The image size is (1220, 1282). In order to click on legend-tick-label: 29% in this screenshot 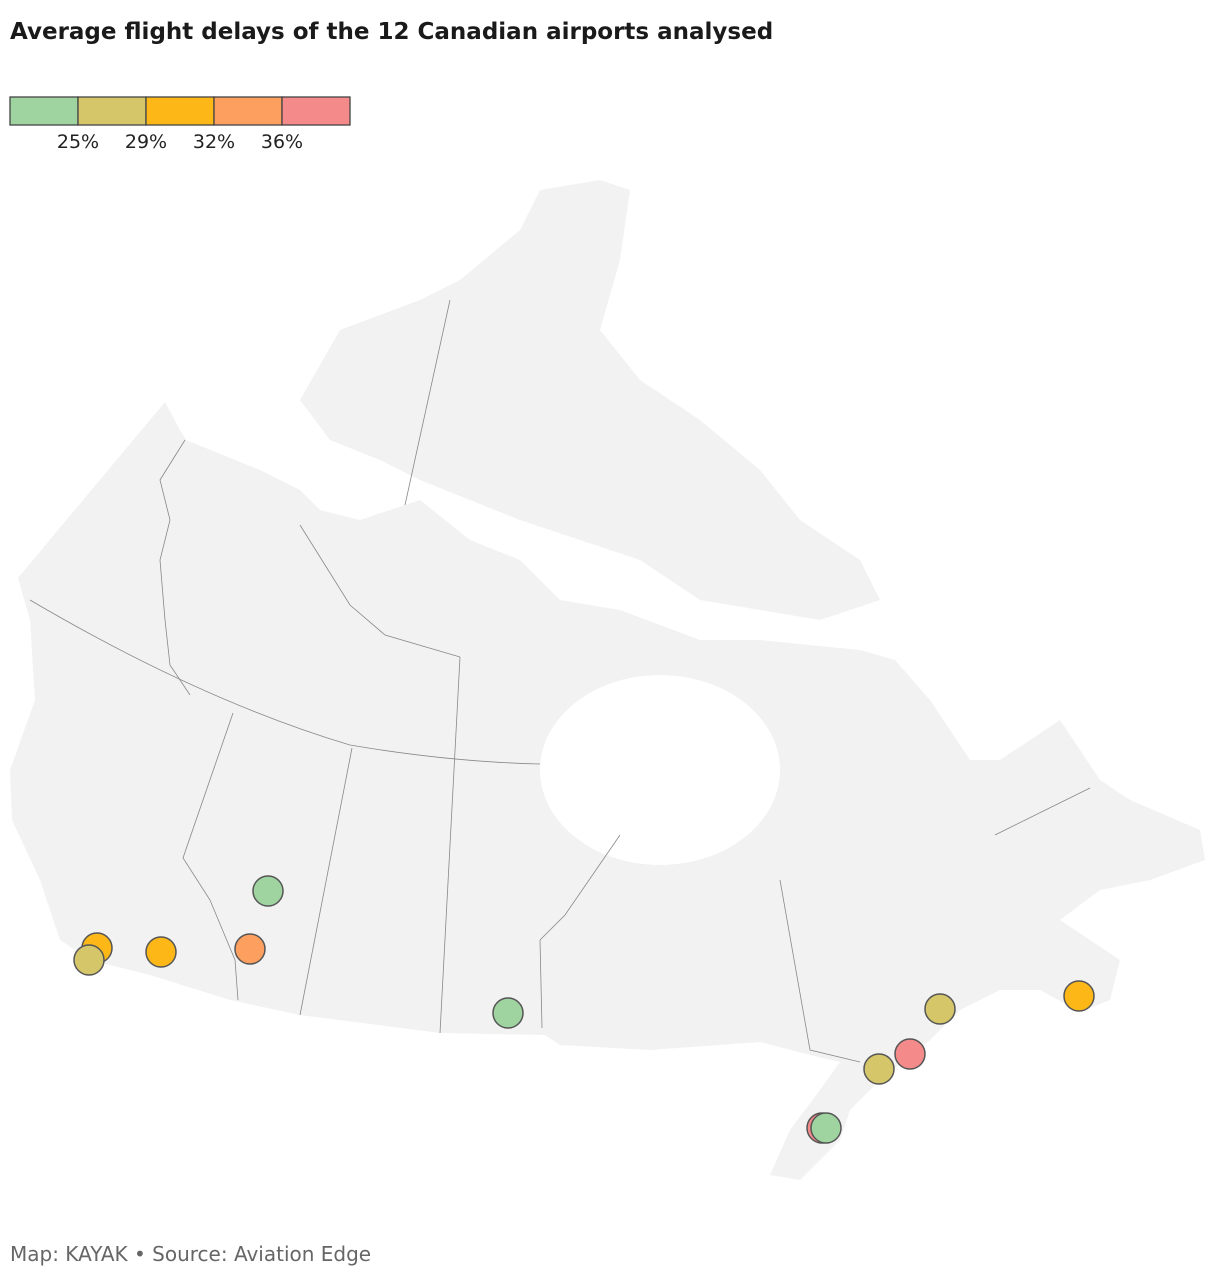, I will do `click(146, 142)`.